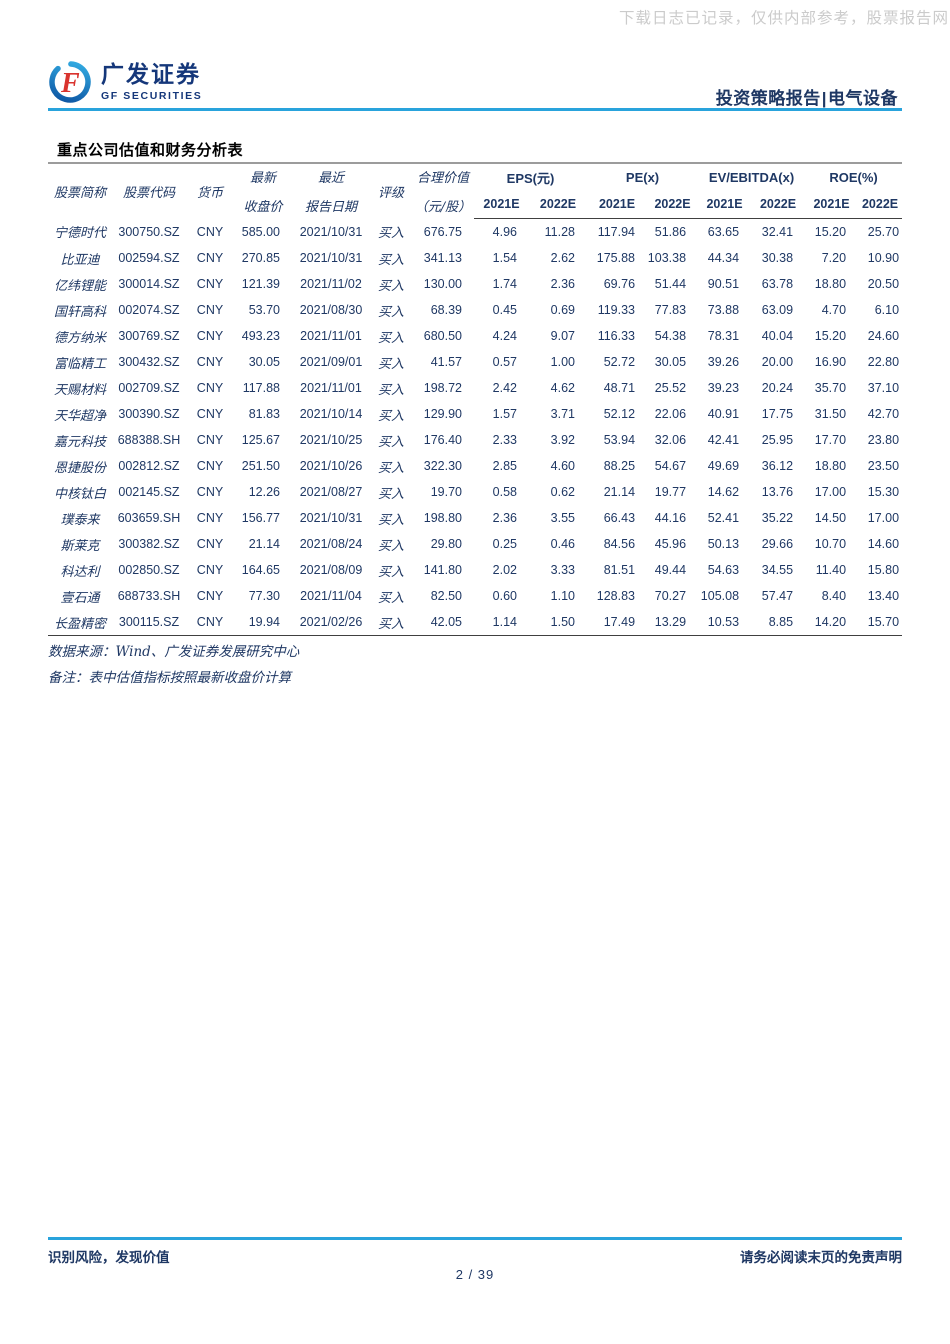 This screenshot has width=950, height=1344. What do you see at coordinates (670, 596) in the screenshot?
I see `pe-2022-cell: 70.27` at bounding box center [670, 596].